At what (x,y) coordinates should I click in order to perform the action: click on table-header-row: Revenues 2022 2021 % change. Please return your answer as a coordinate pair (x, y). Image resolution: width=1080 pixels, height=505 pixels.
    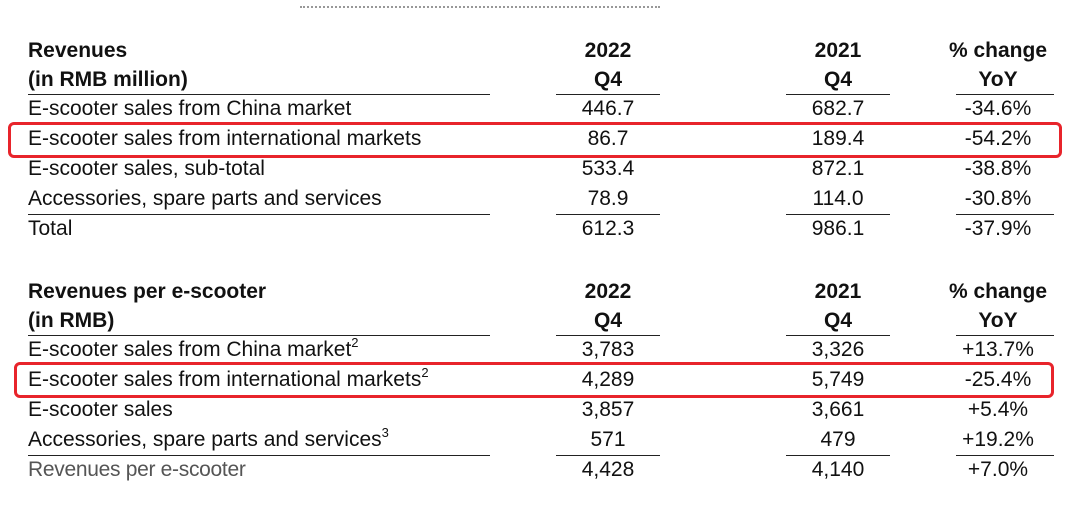
    Looking at the image, I should click on (544, 50).